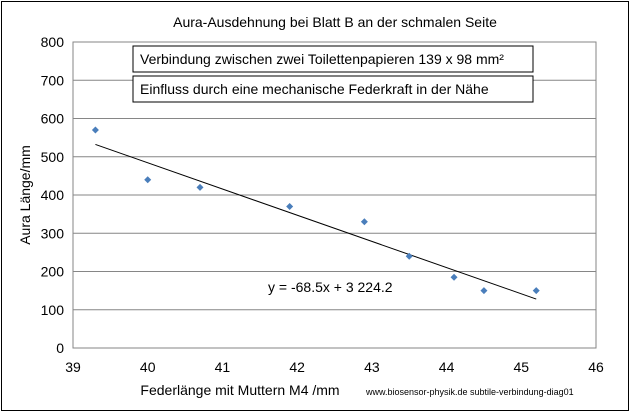 This screenshot has width=630, height=417. Describe the element at coordinates (330, 287) in the screenshot. I see `trendline-equation: y = -68.5x + 3 224.2` at that location.